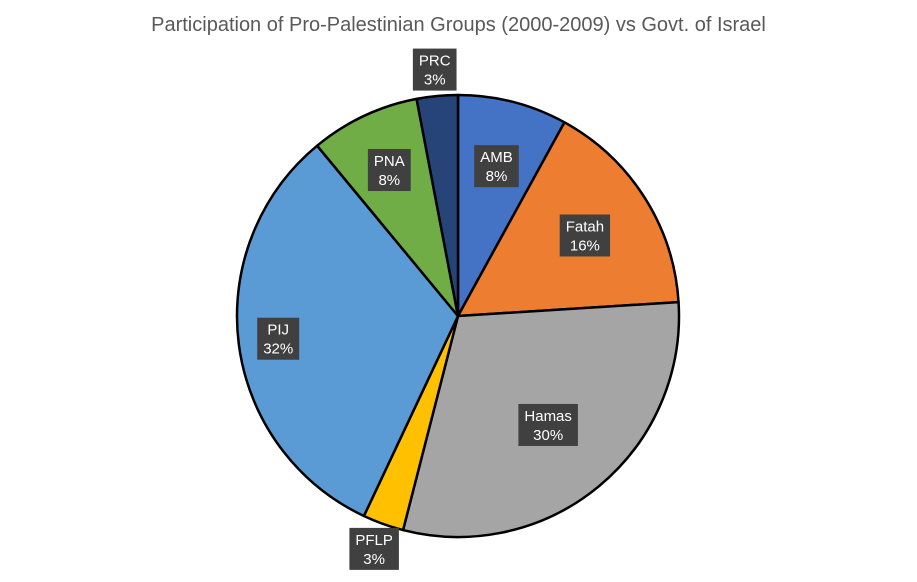 Image resolution: width=917 pixels, height=582 pixels. What do you see at coordinates (437, 205) in the screenshot?
I see `pie-slice-prc` at bounding box center [437, 205].